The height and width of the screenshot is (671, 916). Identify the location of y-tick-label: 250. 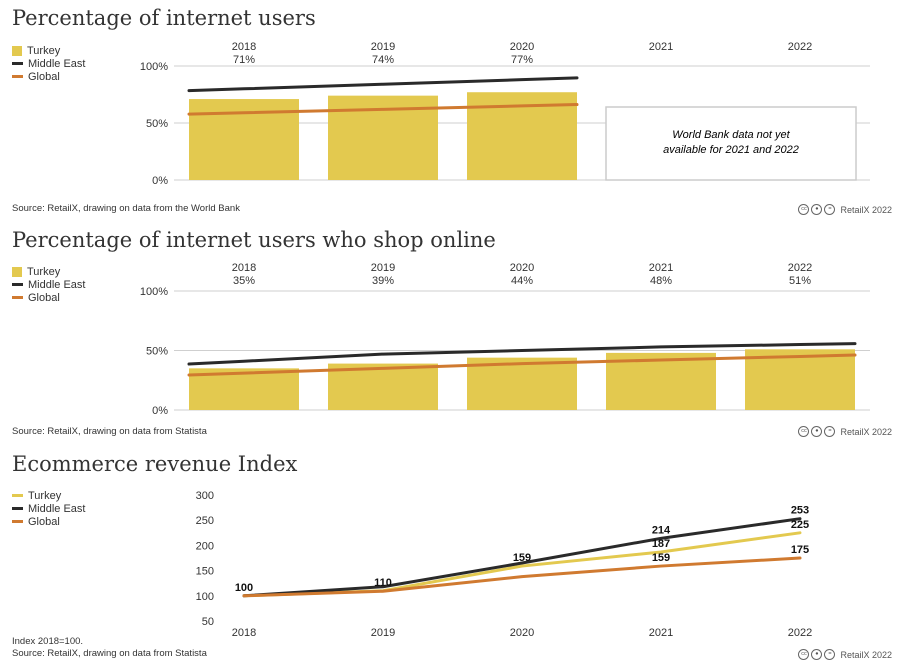
(205, 521).